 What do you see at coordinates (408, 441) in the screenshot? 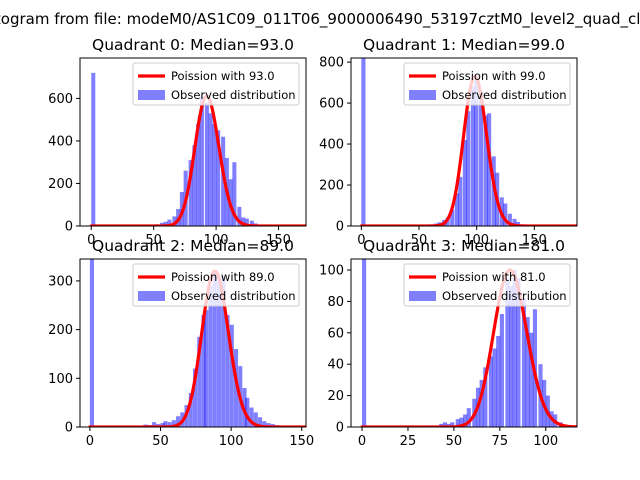
I see `x-tick-label: 25` at bounding box center [408, 441].